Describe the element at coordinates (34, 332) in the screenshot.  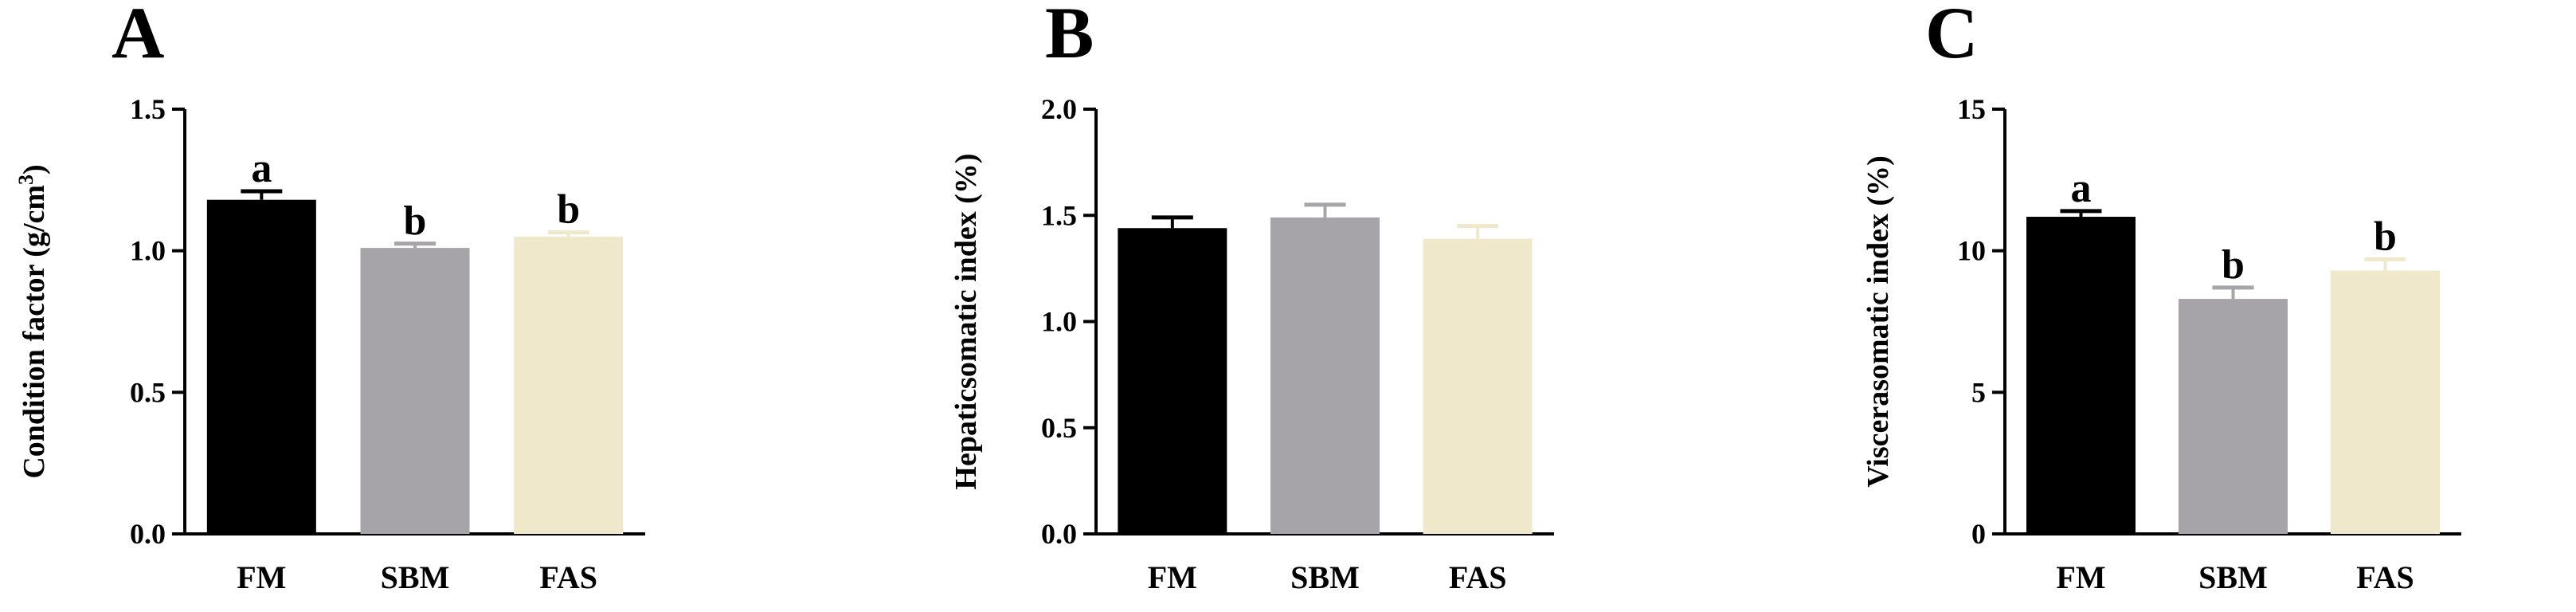
I see `y-axis-title-text: Condition factor (g/cm` at that location.